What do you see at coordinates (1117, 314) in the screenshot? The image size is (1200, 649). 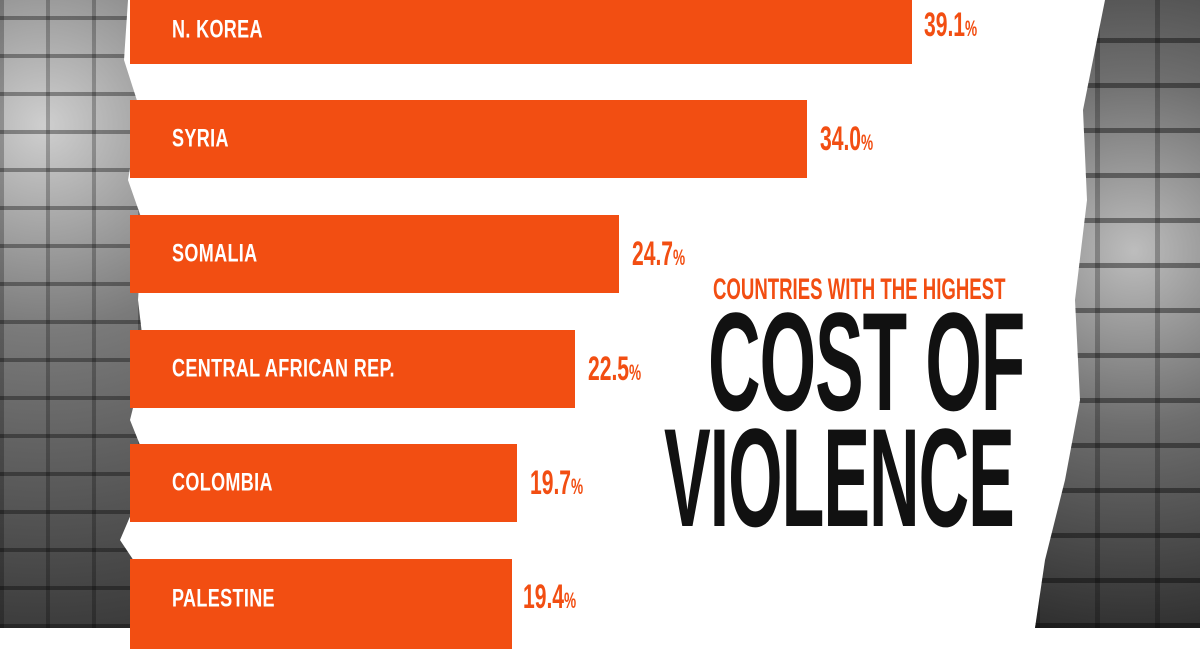 I see `brick-wall-right-decoration` at bounding box center [1117, 314].